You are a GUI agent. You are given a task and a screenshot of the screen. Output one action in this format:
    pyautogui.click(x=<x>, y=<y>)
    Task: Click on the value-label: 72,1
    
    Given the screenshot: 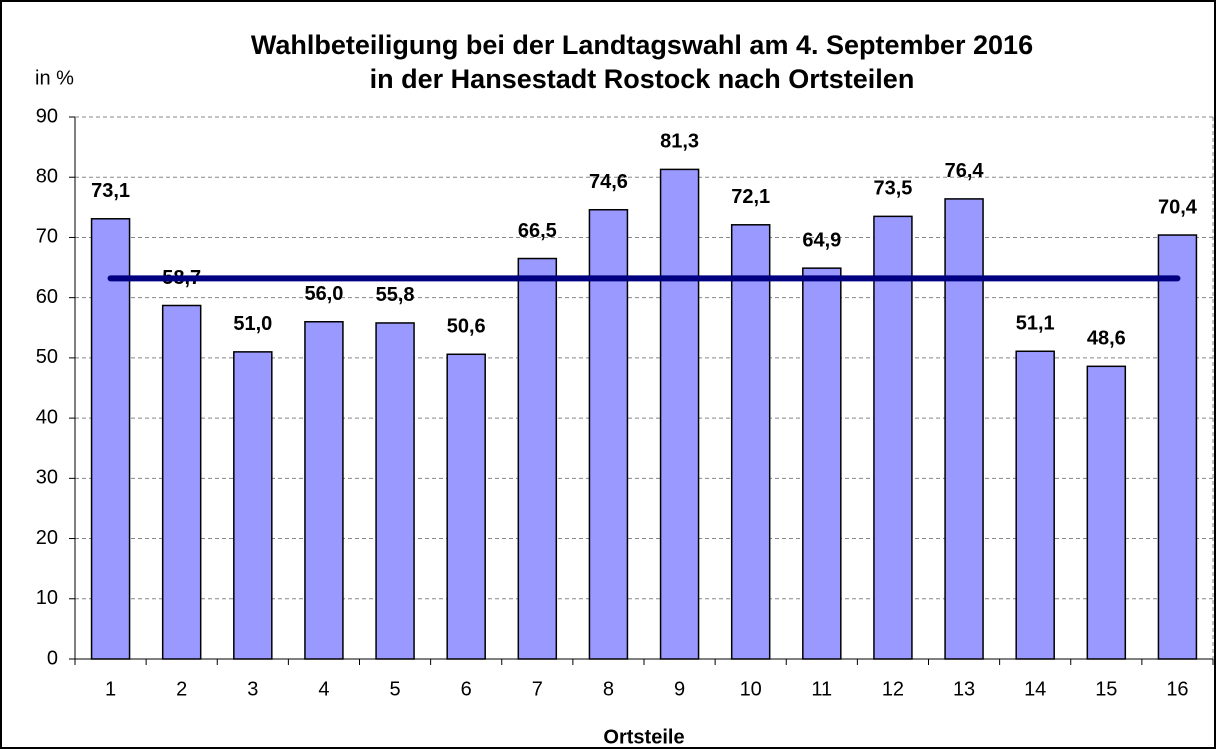 What is the action you would take?
    pyautogui.click(x=750, y=197)
    